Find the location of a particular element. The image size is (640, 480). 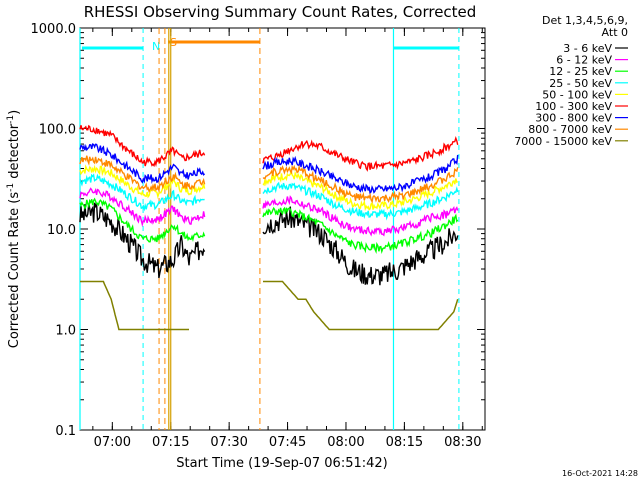

legend-header-line2: Att 0 is located at coordinates (615, 32).